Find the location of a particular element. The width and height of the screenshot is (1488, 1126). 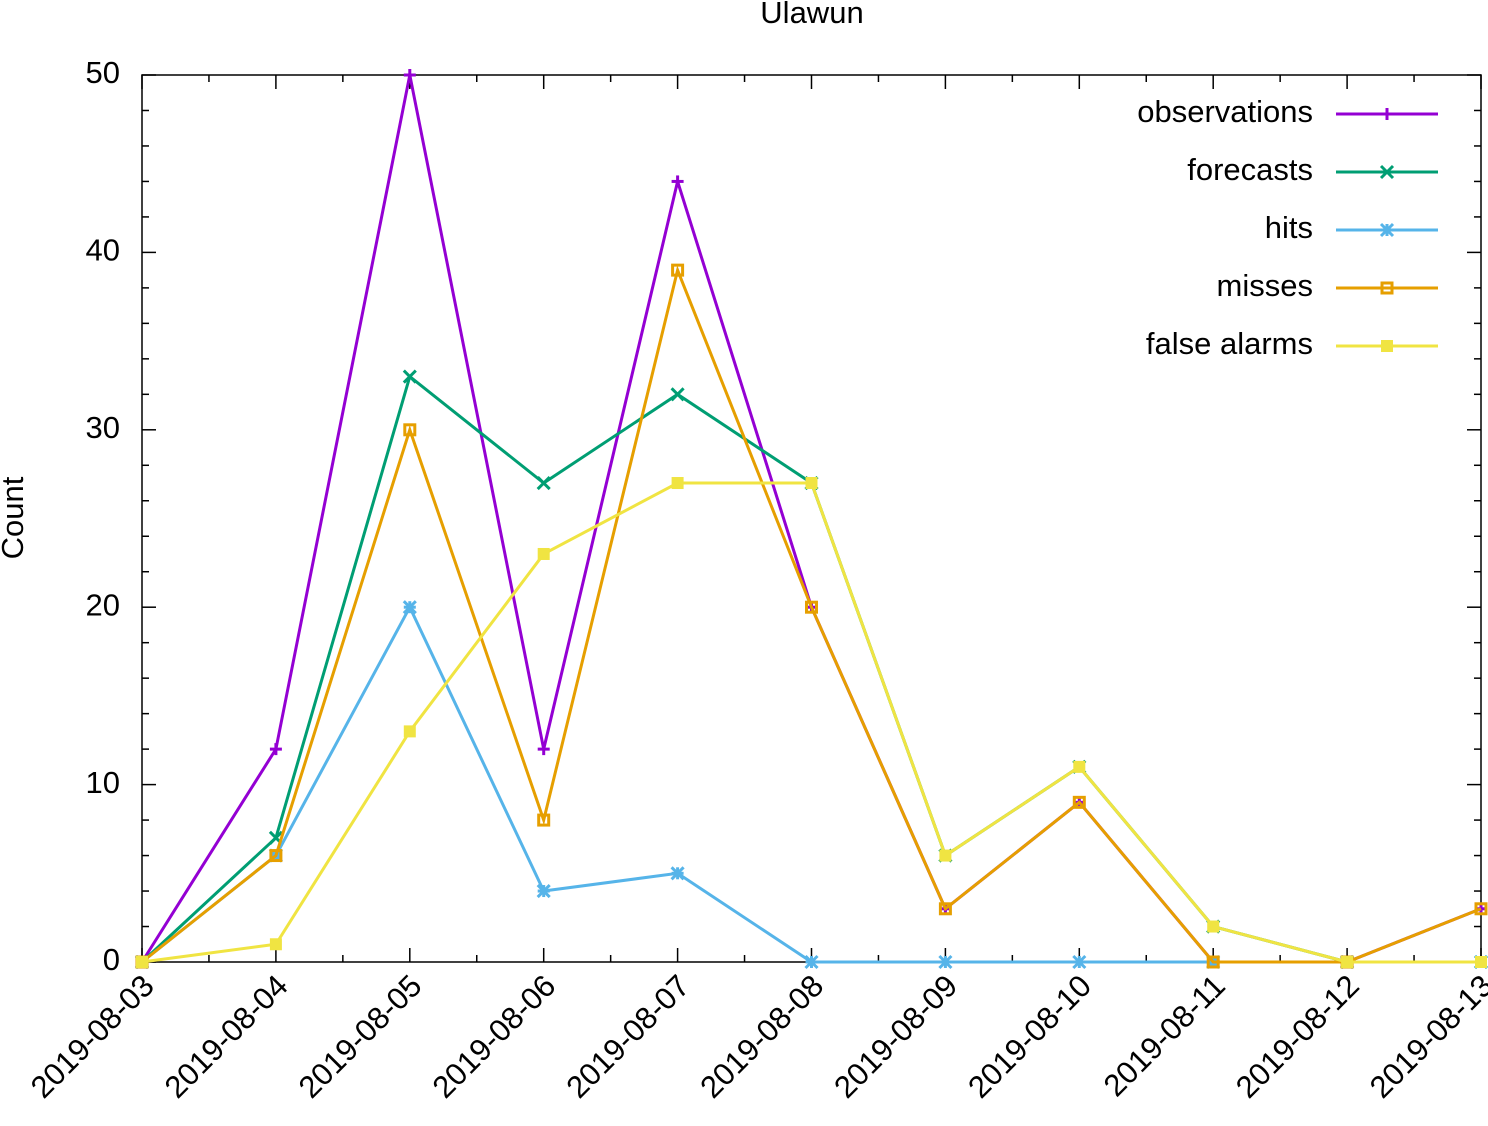

x-tick-label: 2019-08-08 is located at coordinates (761, 1036).